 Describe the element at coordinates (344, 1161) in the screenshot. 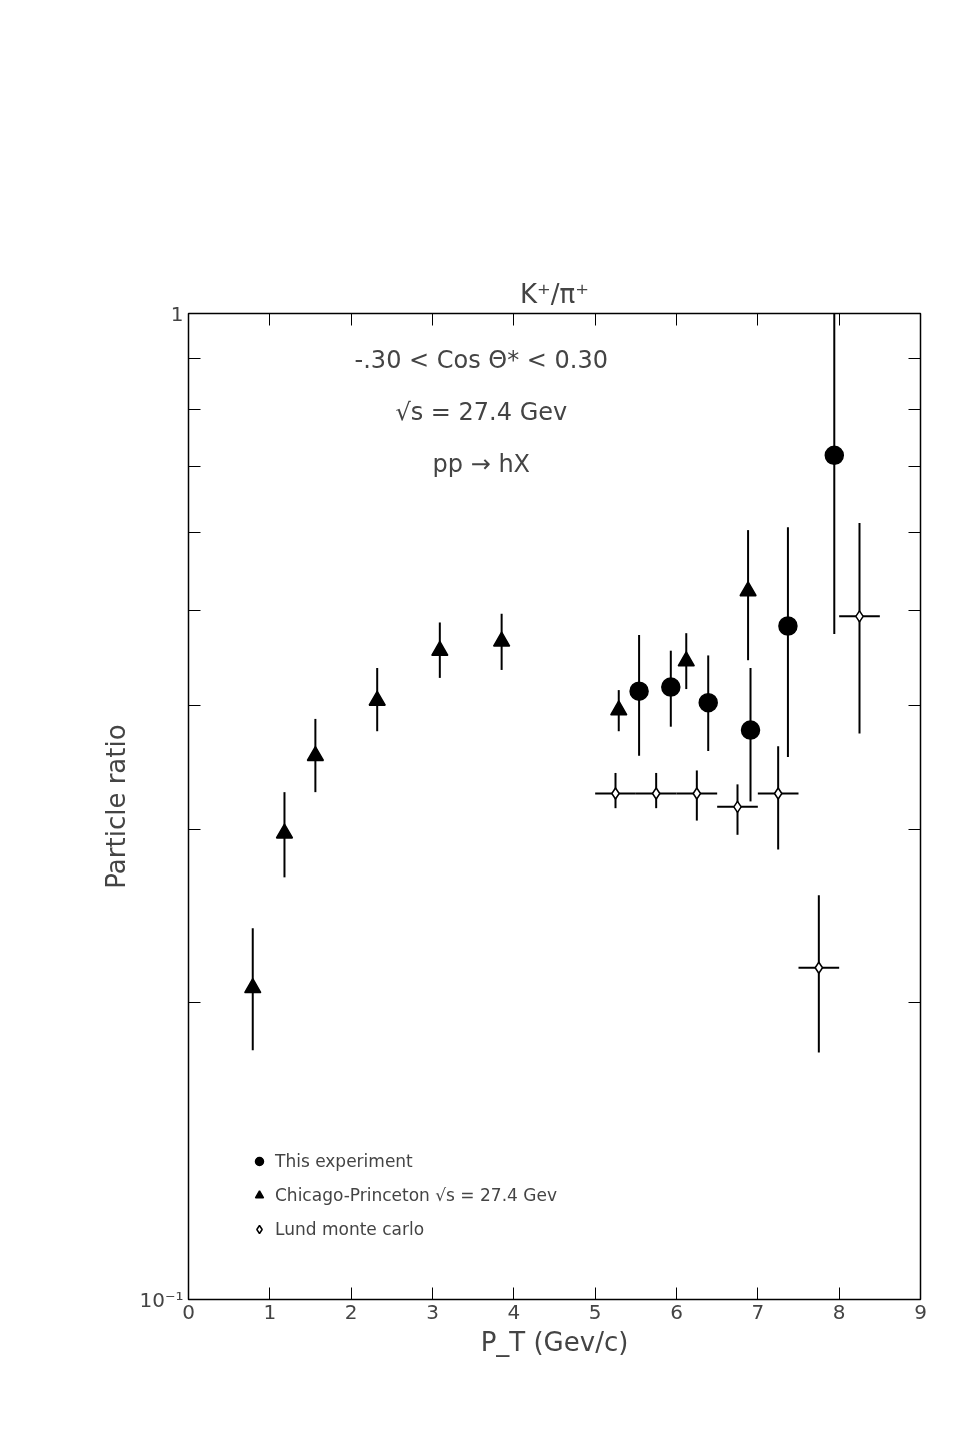

I see `legend-label: This experiment` at that location.